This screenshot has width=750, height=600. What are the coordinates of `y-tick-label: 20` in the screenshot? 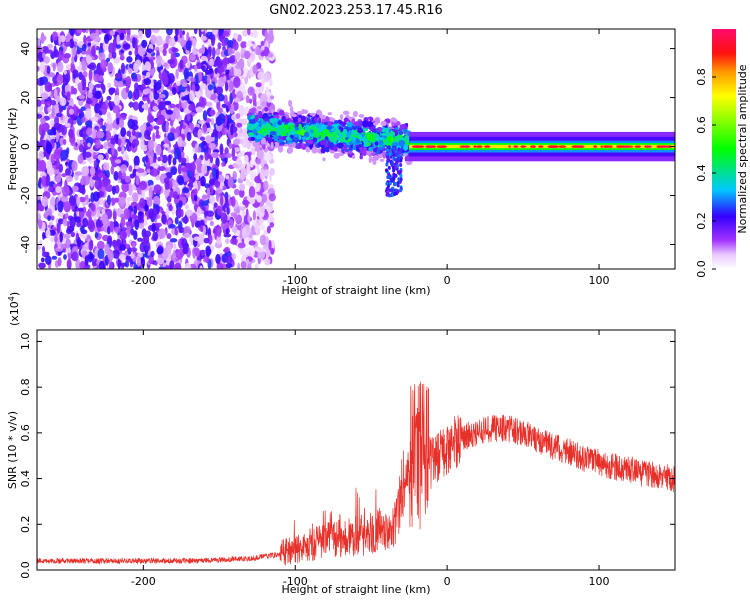 It's located at (25, 98).